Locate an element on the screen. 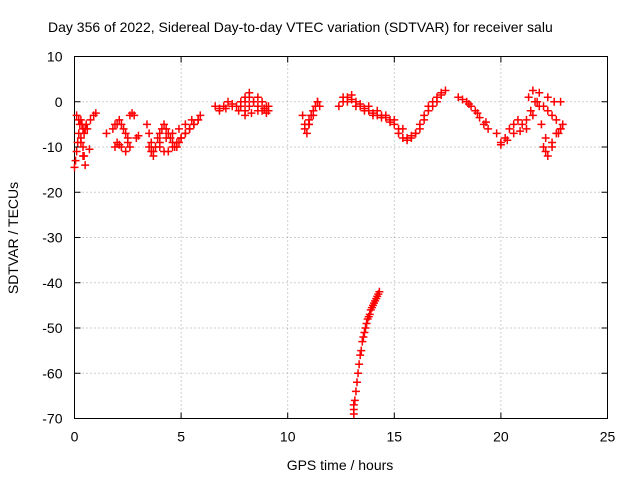 This screenshot has height=480, width=640. x-tick-label: 0 is located at coordinates (75, 437).